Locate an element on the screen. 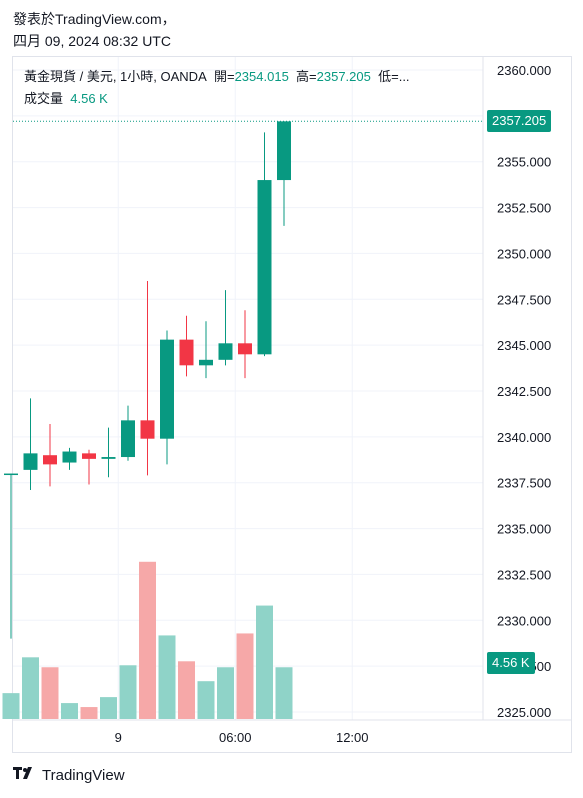 Image resolution: width=583 pixels, height=798 pixels. price-tick-label: 2330.000 is located at coordinates (524, 620).